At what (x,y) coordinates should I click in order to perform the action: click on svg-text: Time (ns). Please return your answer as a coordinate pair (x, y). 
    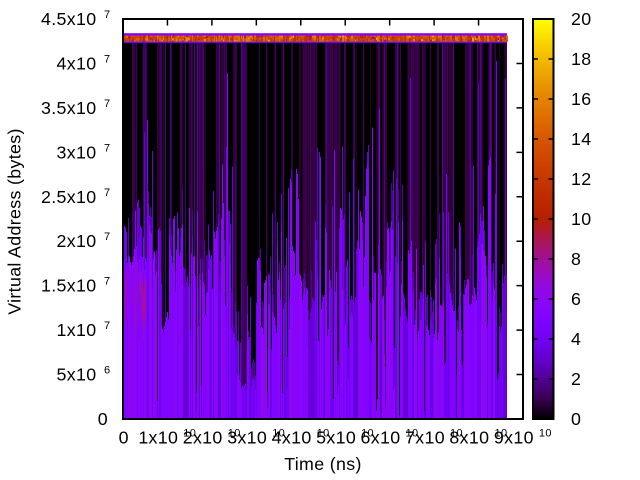
    Looking at the image, I should click on (323, 464).